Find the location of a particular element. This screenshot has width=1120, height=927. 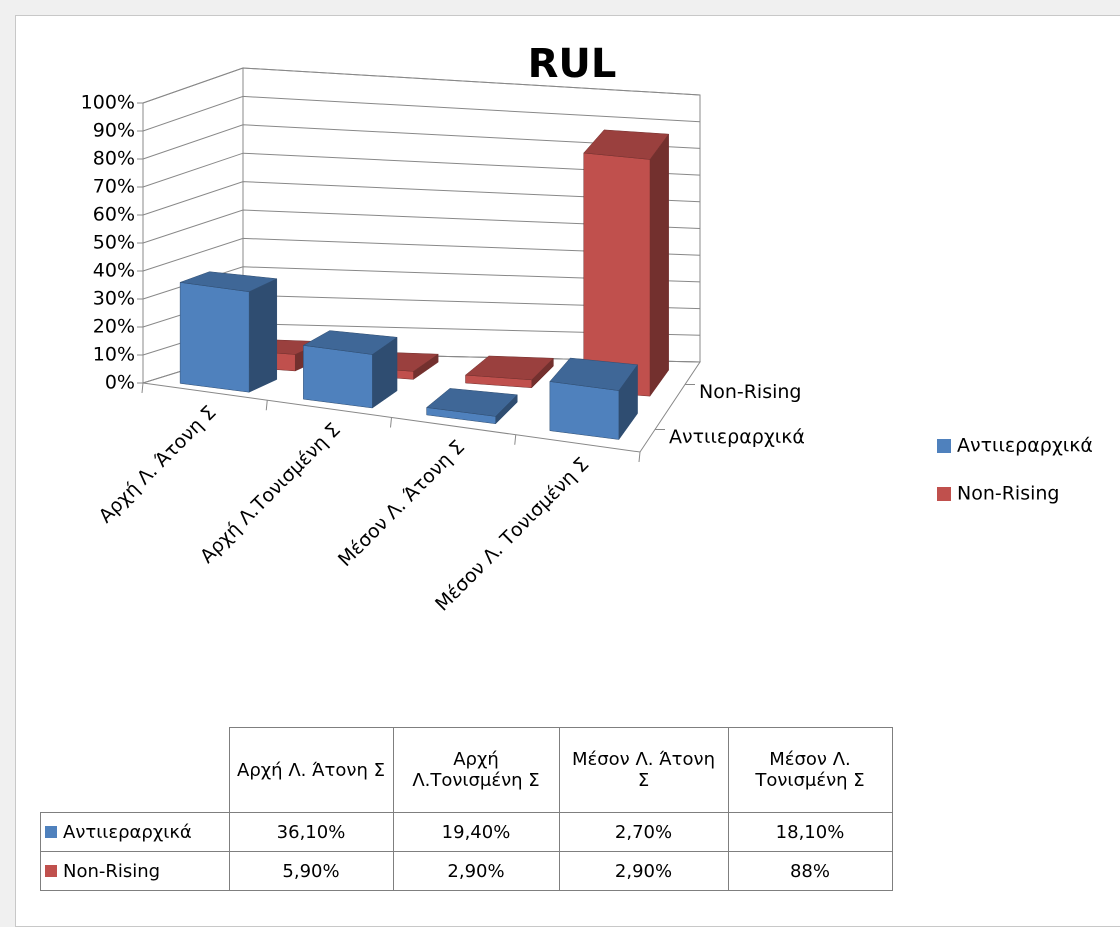

chart-title: RUL is located at coordinates (572, 64).